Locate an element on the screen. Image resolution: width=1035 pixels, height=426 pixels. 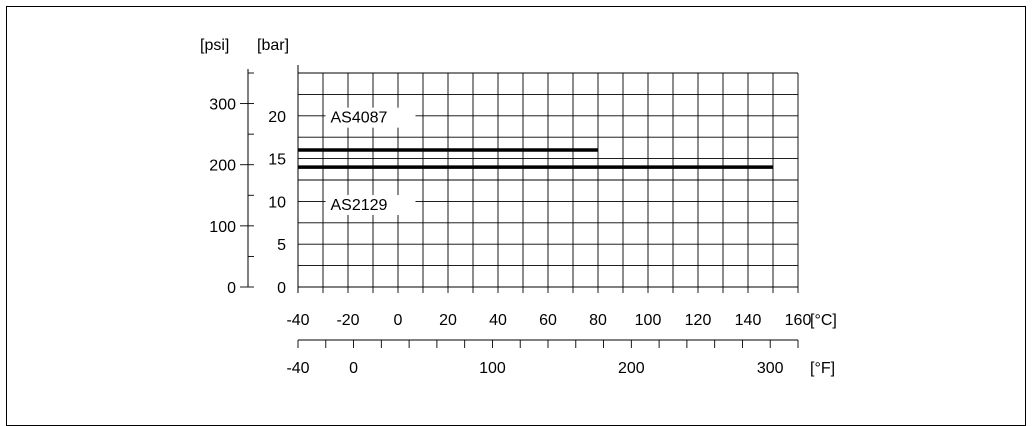
celsius-tick-label: 160 is located at coordinates (798, 320).